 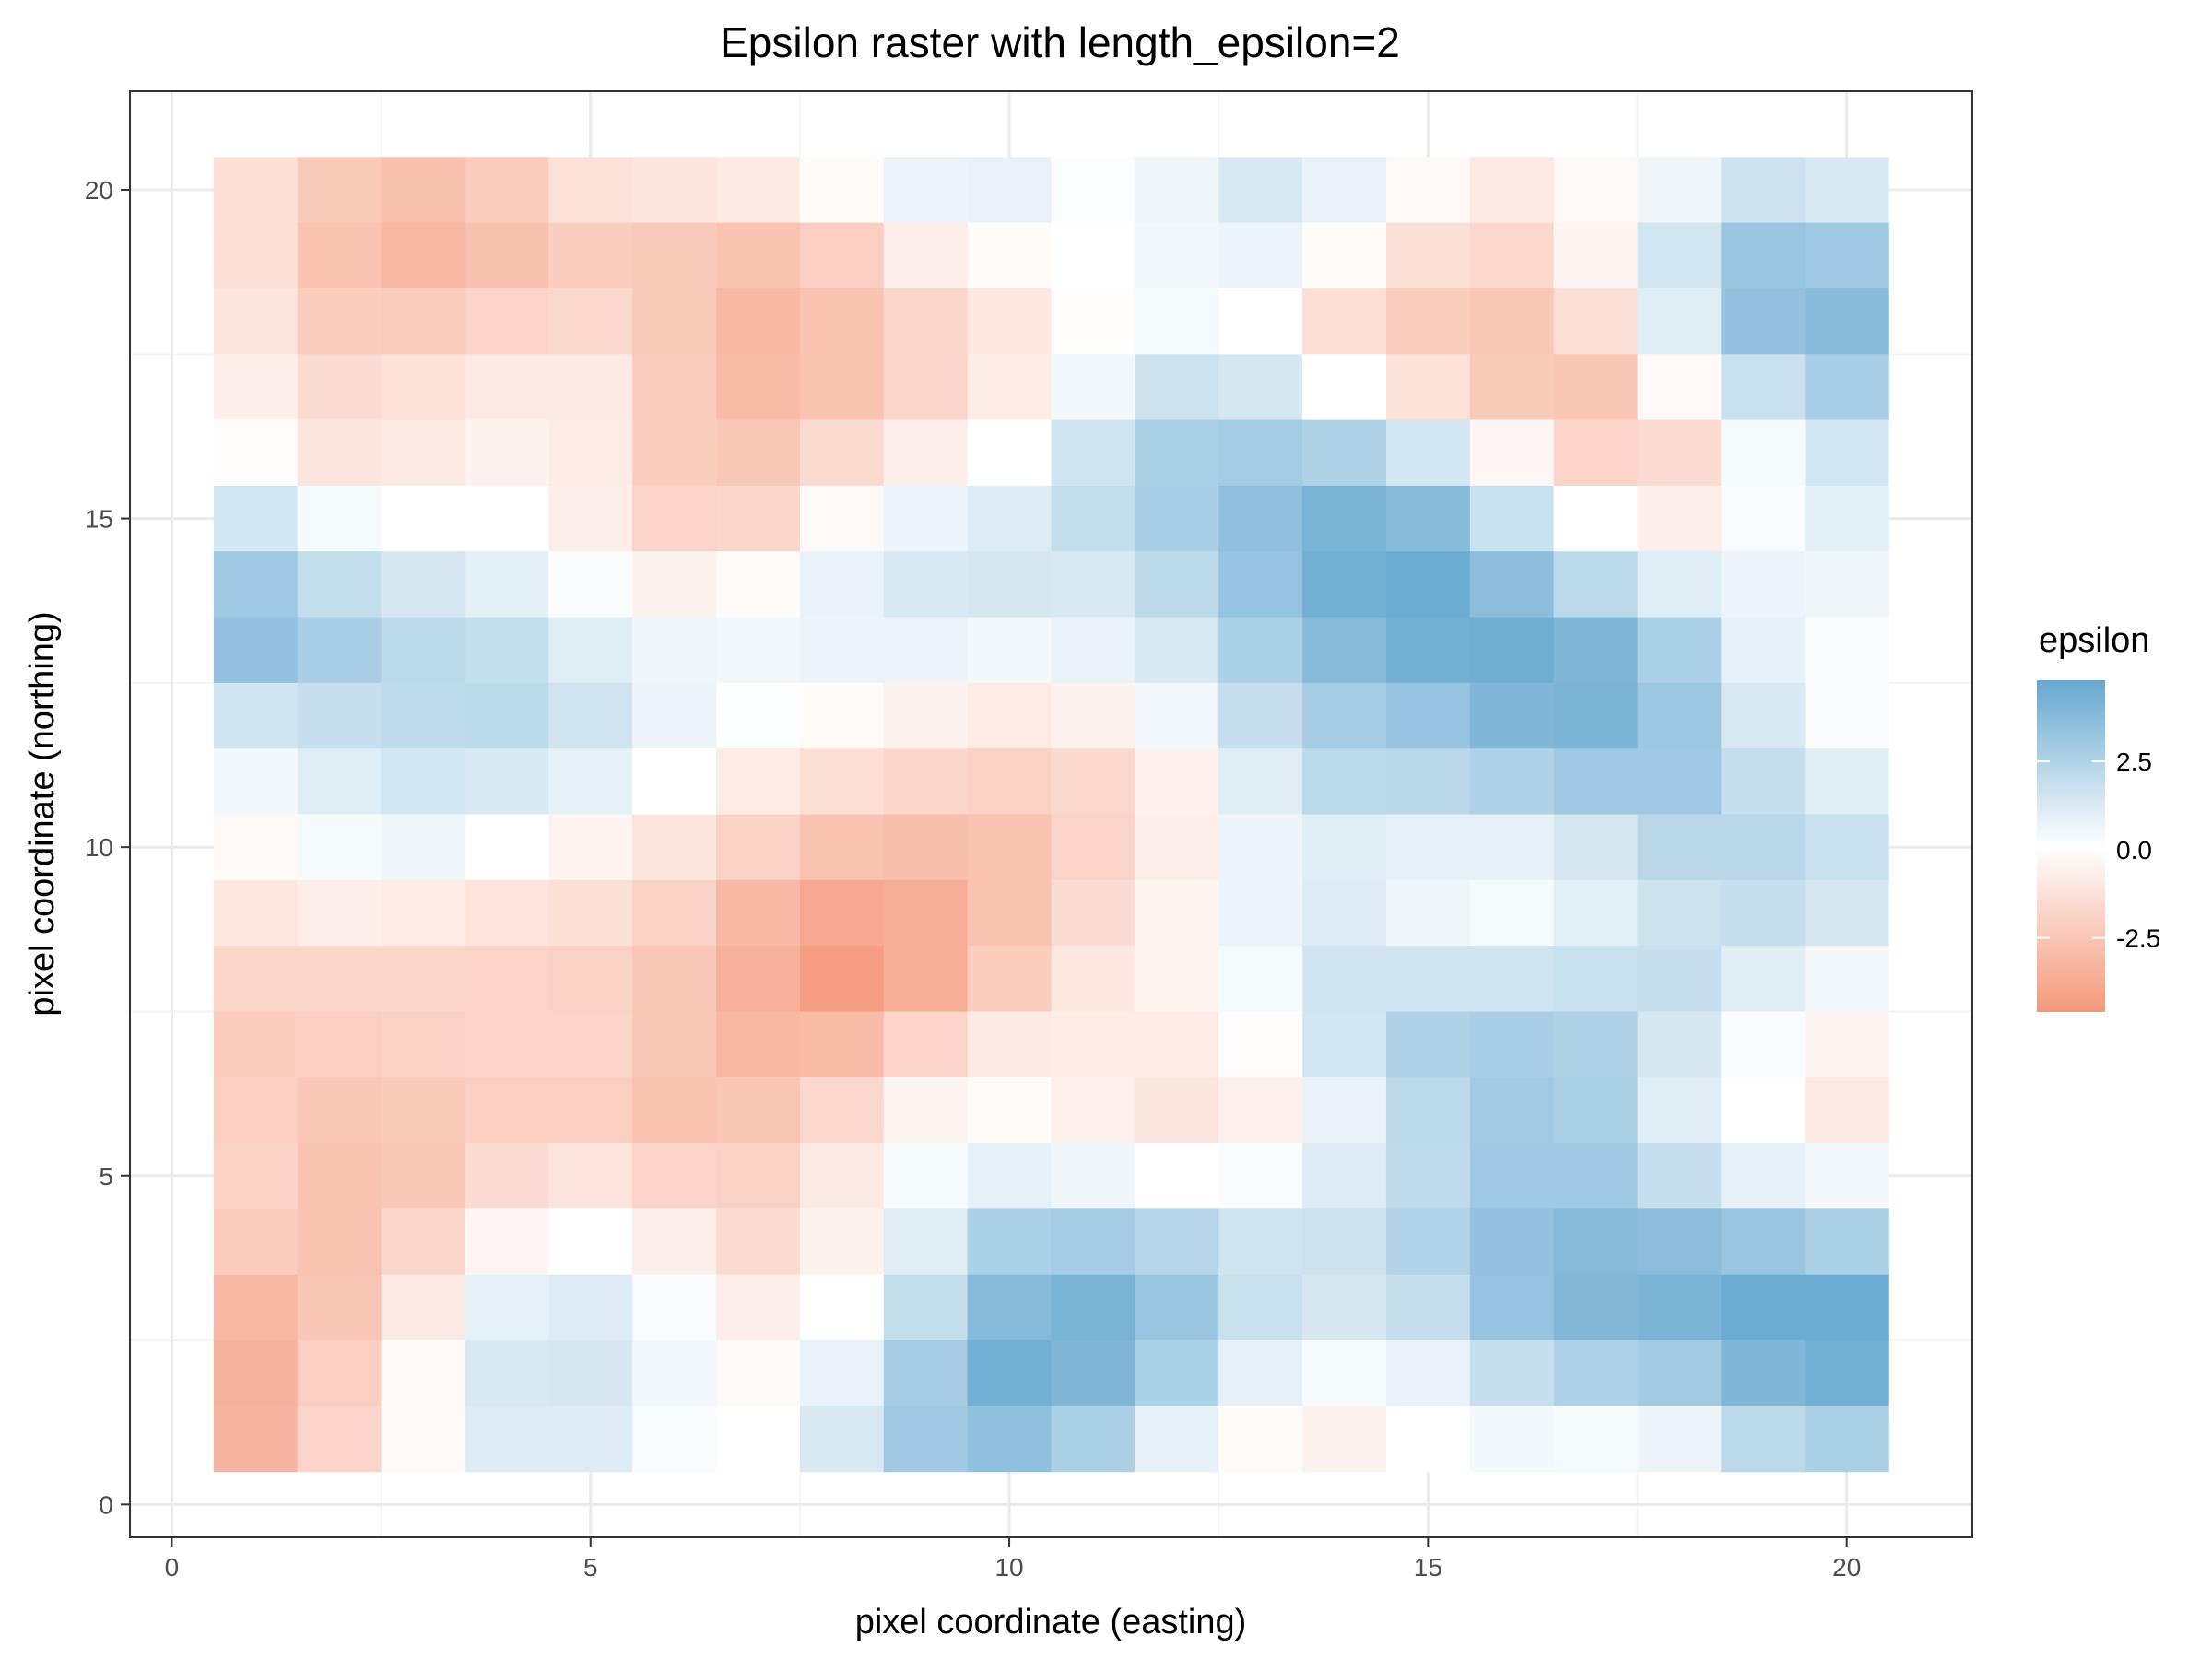 What do you see at coordinates (2134, 761) in the screenshot?
I see `colorbar-tick-label: 2.5` at bounding box center [2134, 761].